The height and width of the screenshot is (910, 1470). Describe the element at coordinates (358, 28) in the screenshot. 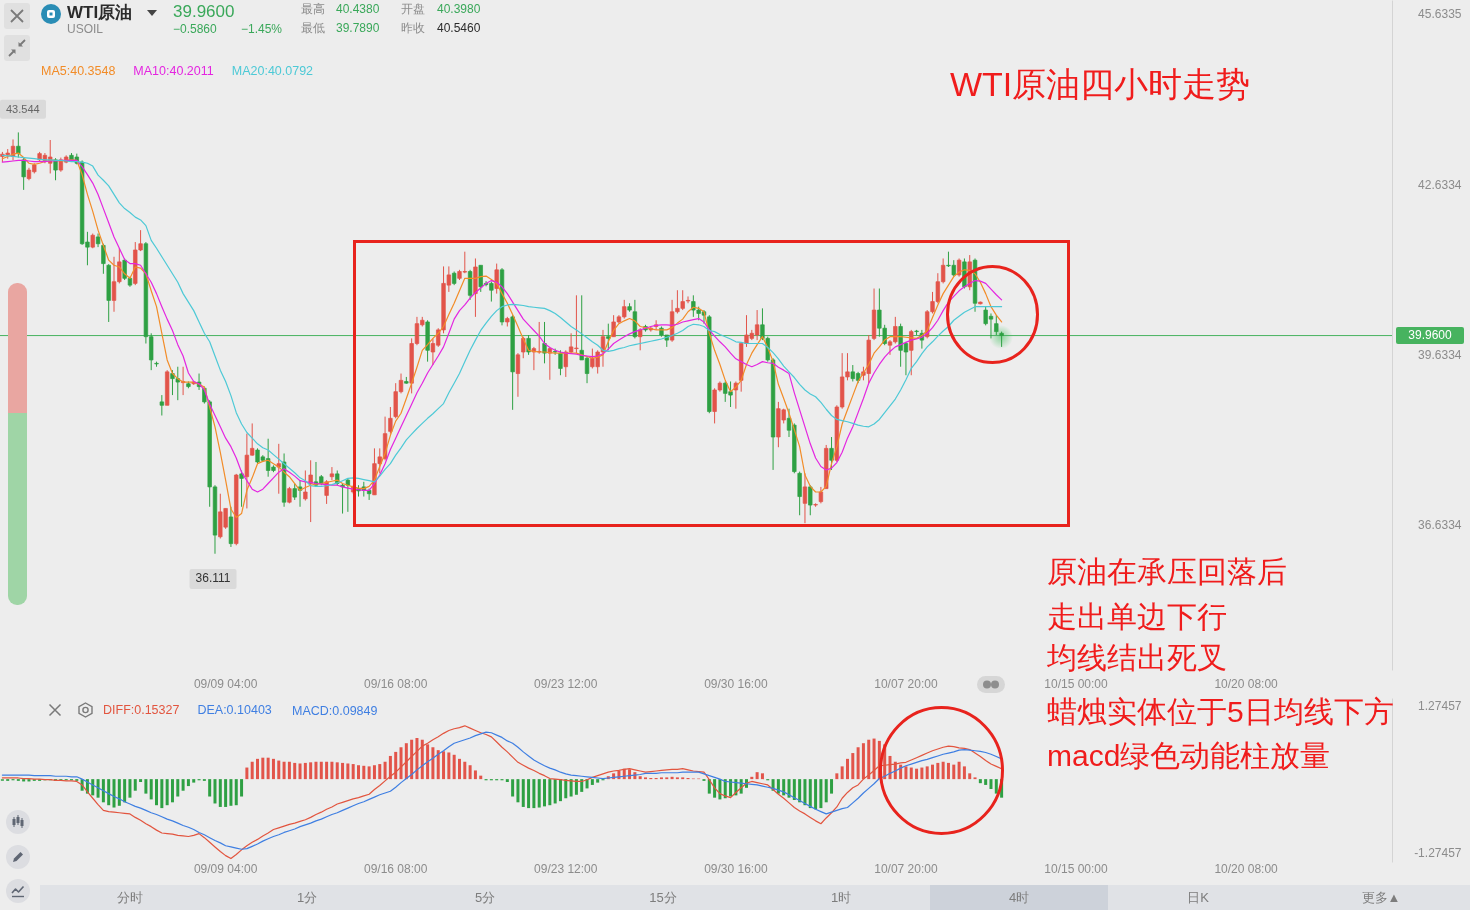

I see `annotation: 39.7890` at that location.